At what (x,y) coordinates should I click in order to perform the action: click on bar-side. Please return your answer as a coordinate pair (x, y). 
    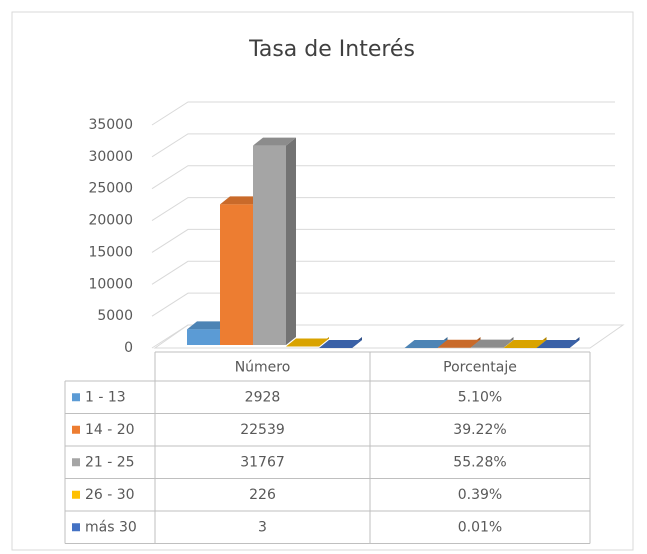
    Looking at the image, I should click on (291, 241).